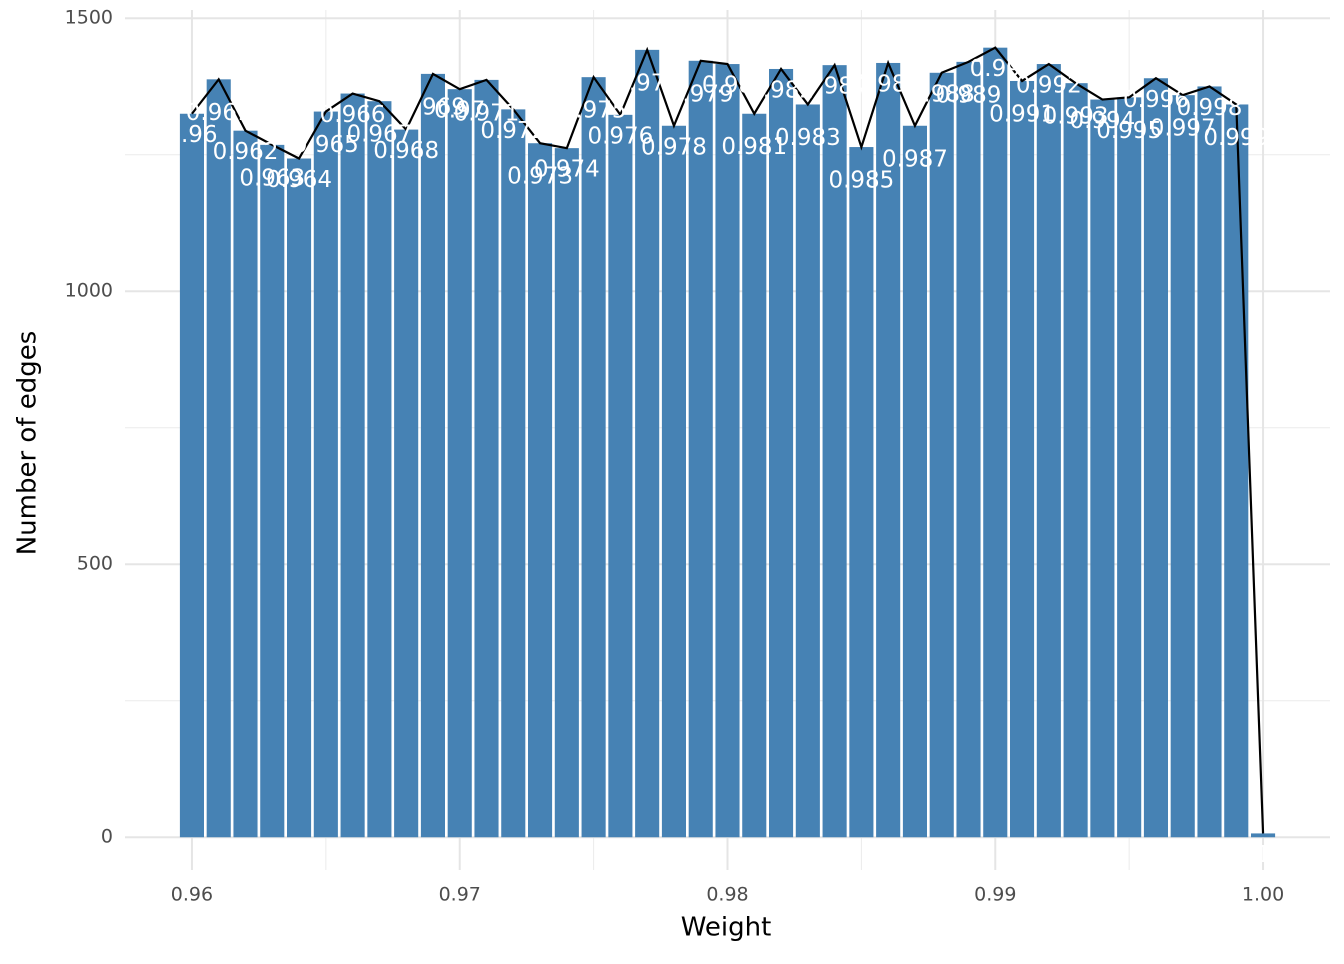 Image resolution: width=1344 pixels, height=964 pixels. I want to click on x-tick-label: 1.00, so click(1263, 895).